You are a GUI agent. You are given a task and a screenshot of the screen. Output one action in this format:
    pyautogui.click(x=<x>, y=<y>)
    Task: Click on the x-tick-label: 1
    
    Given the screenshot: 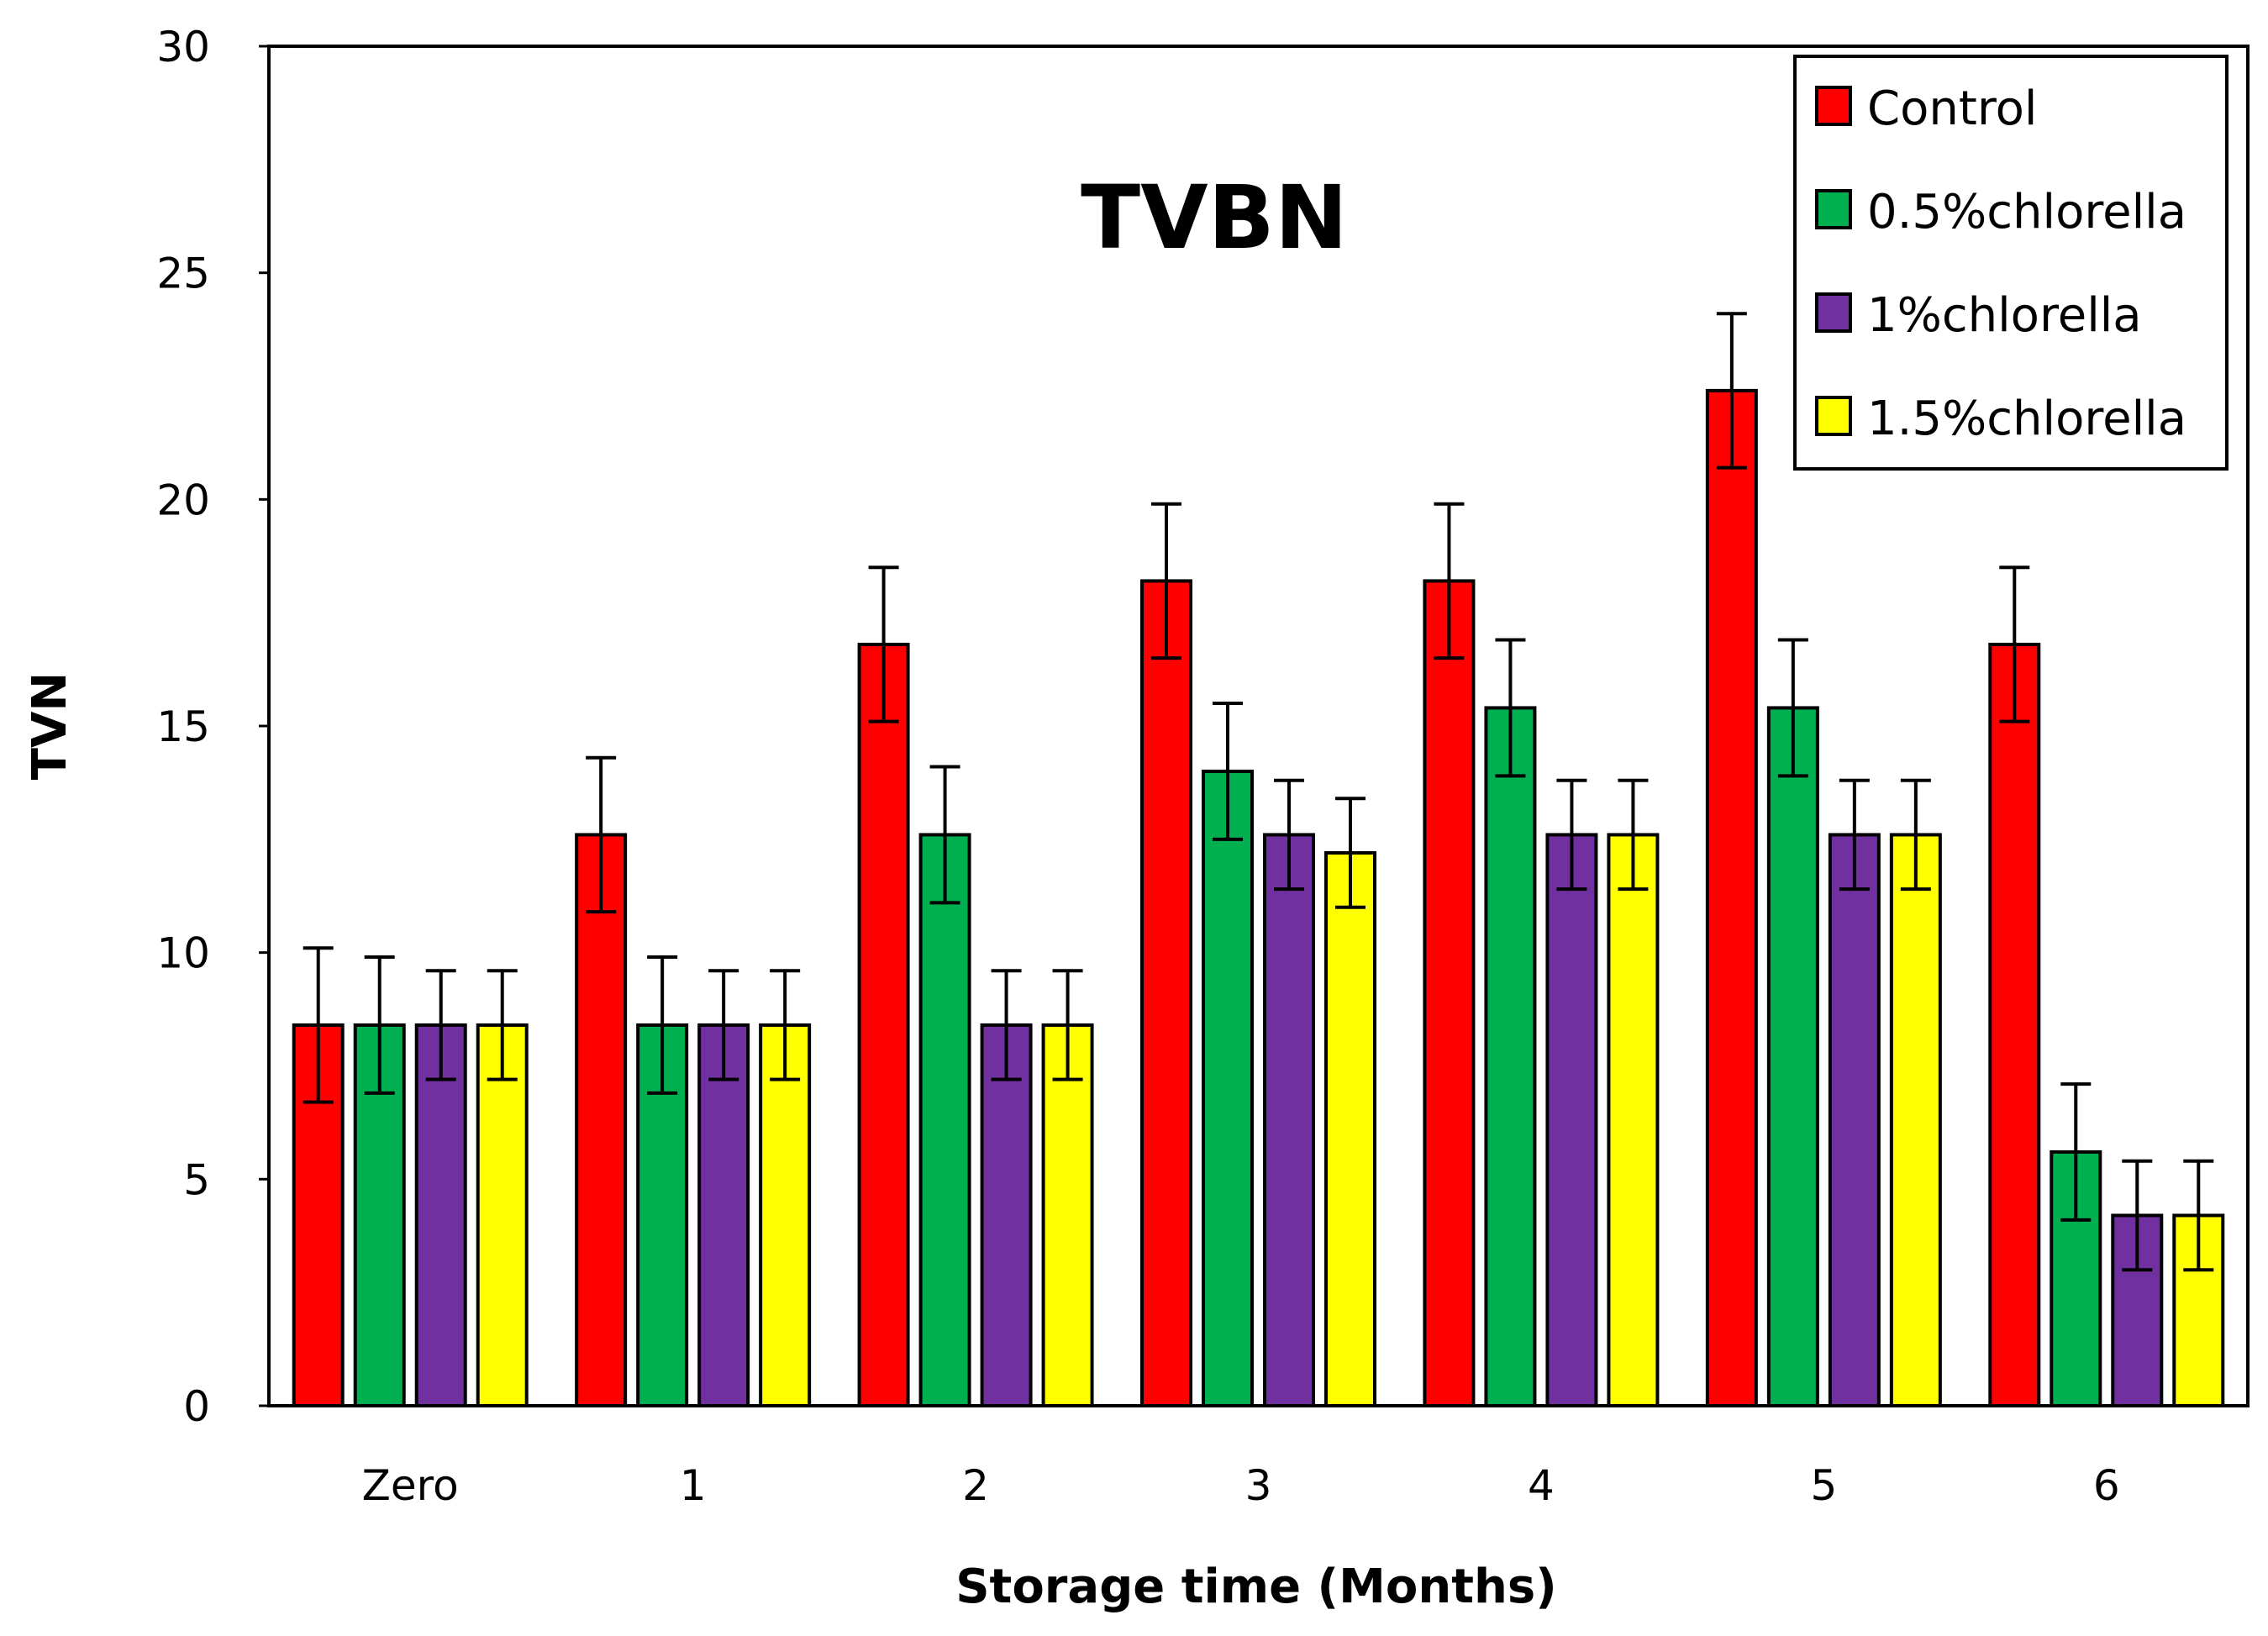 What is the action you would take?
    pyautogui.click(x=693, y=1485)
    